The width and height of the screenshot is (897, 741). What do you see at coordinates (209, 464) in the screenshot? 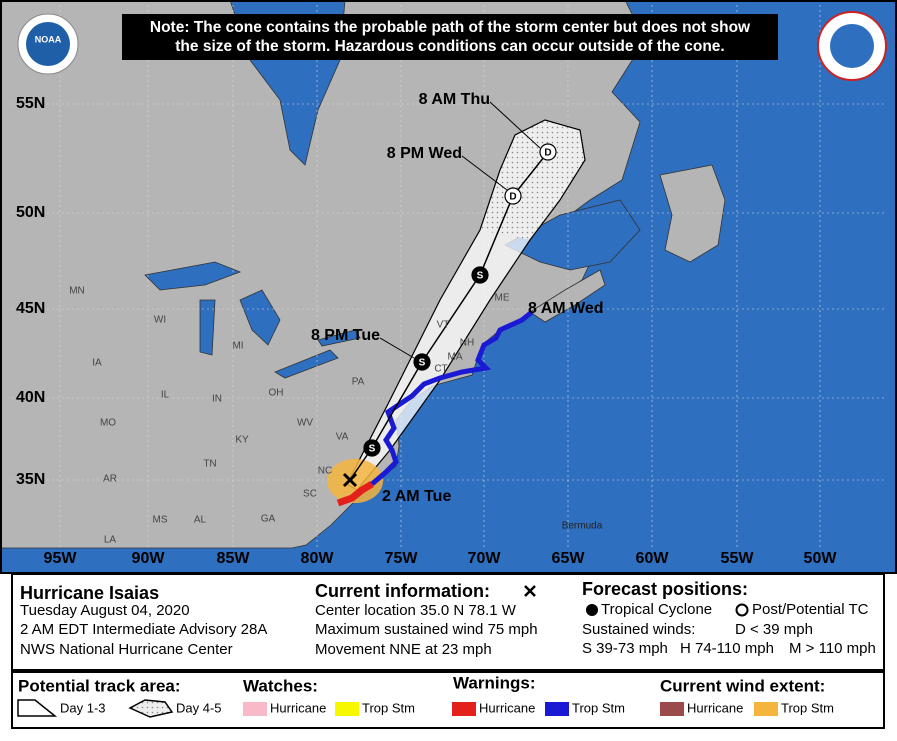
I see `state-label: TN` at bounding box center [209, 464].